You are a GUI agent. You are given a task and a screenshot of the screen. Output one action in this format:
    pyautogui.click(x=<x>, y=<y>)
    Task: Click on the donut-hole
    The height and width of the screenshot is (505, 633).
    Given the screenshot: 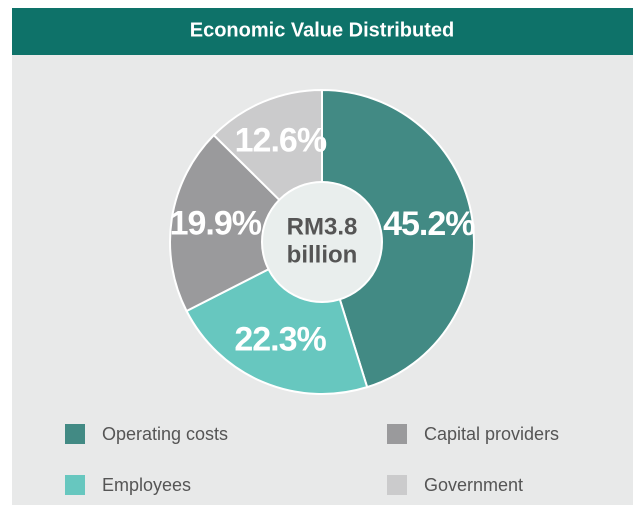 What is the action you would take?
    pyautogui.click(x=322, y=242)
    